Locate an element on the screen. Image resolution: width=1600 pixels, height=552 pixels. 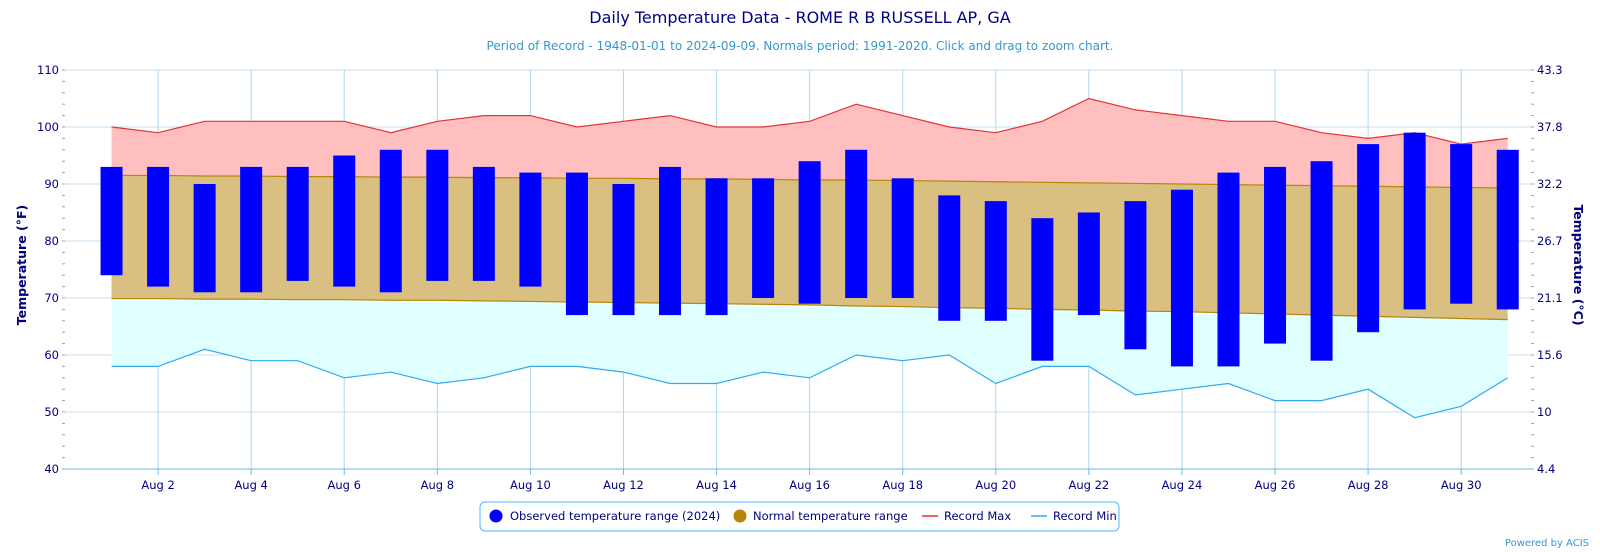
x-tick-label: Aug 14 is located at coordinates (716, 485).